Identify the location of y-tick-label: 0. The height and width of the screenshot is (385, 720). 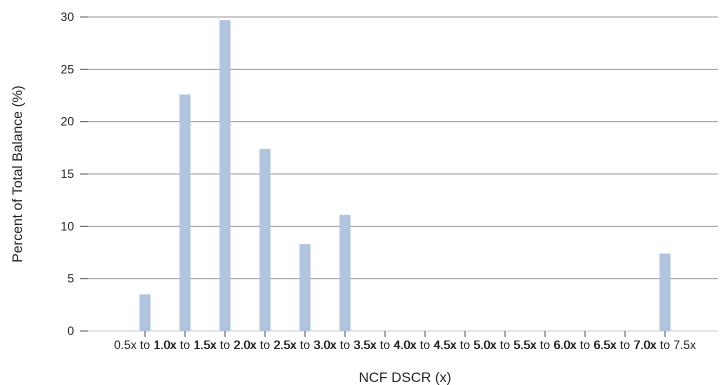
(70, 331).